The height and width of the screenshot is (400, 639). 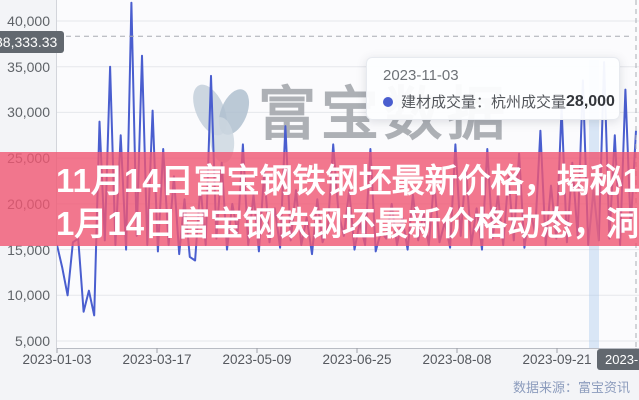 I want to click on y-tick-label: 30,000, so click(x=28, y=112).